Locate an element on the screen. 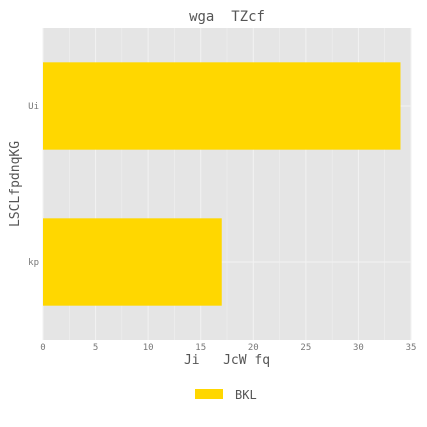 The image size is (427, 427). x-tick-label: 15 is located at coordinates (200, 348).